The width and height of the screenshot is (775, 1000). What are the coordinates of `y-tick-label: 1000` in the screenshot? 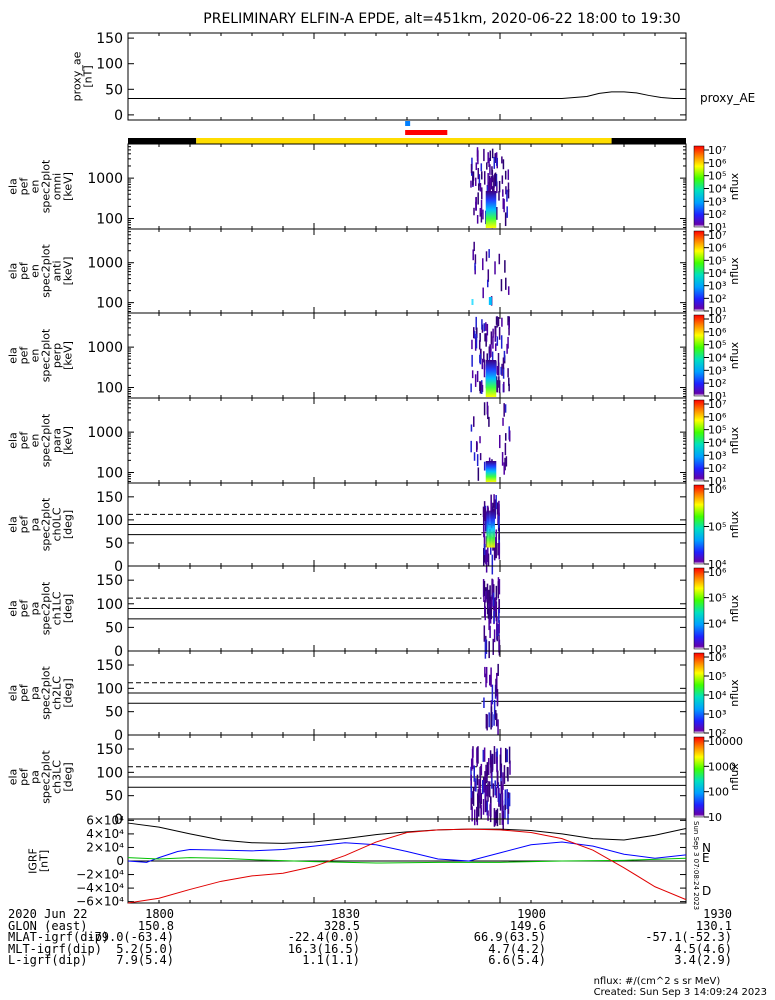 It's located at (105, 179).